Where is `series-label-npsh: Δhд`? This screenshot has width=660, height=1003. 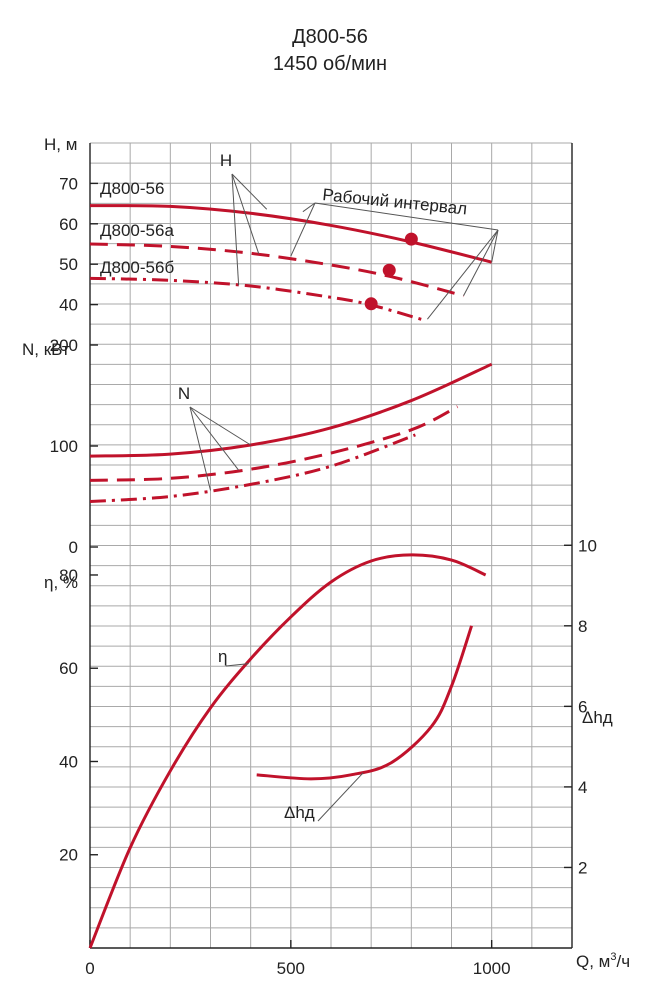 series-label-npsh: Δhд is located at coordinates (299, 812).